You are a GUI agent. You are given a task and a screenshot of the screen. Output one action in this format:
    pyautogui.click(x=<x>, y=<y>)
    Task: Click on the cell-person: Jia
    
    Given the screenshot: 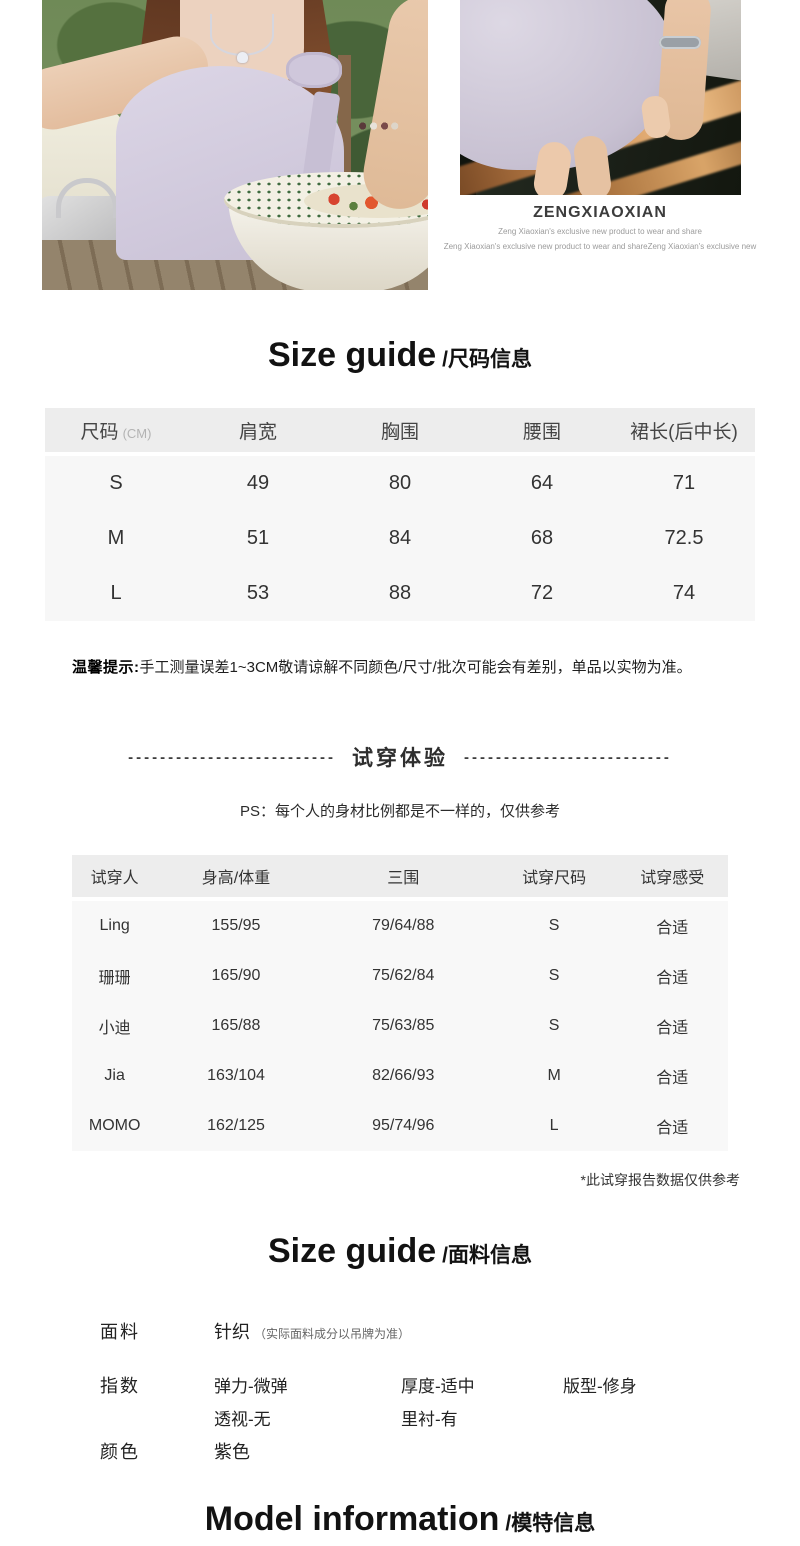 What is the action you would take?
    pyautogui.click(x=114, y=1075)
    